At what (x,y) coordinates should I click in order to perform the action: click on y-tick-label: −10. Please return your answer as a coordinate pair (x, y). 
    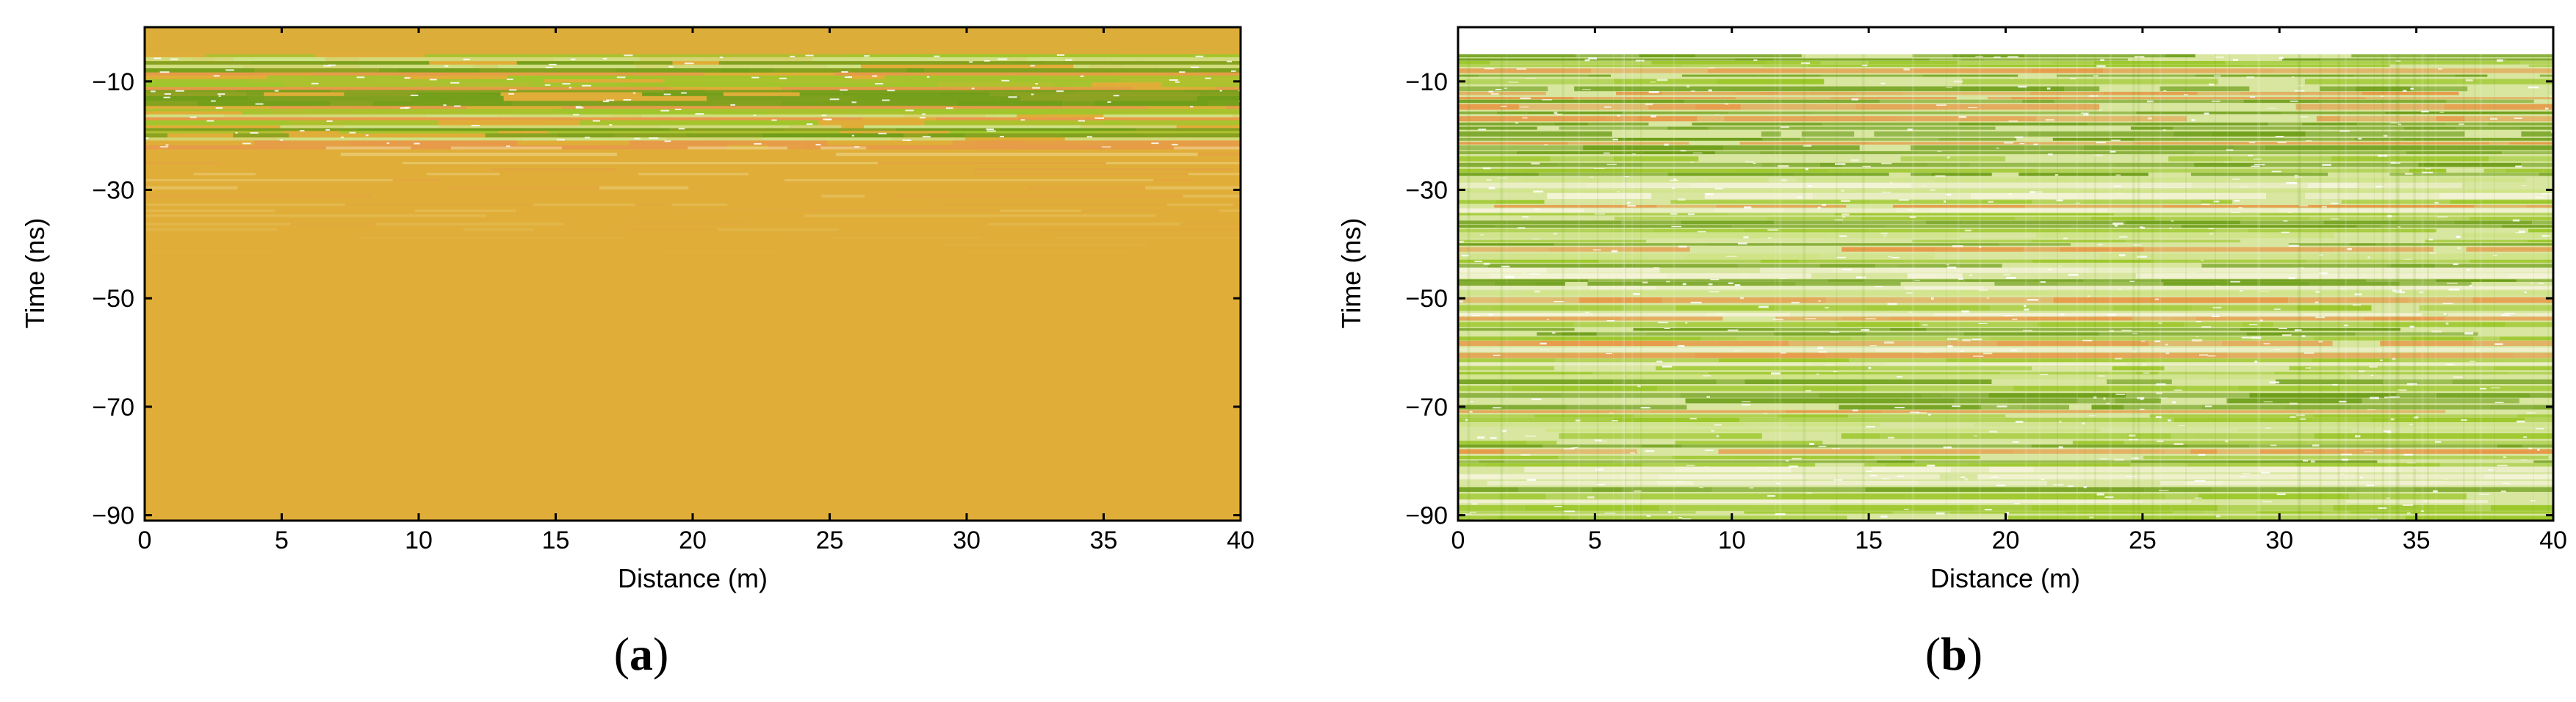
    Looking at the image, I should click on (1426, 82).